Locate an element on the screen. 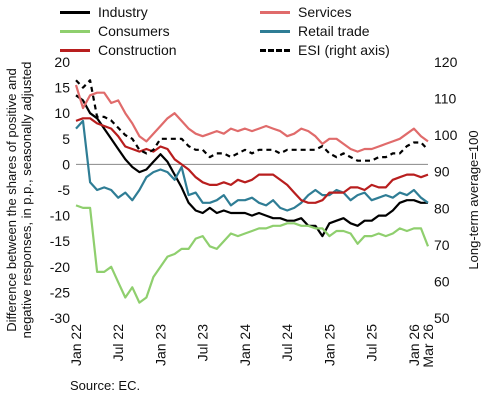 The image size is (490, 401). legend-item: ESI (right axis) is located at coordinates (325, 50).